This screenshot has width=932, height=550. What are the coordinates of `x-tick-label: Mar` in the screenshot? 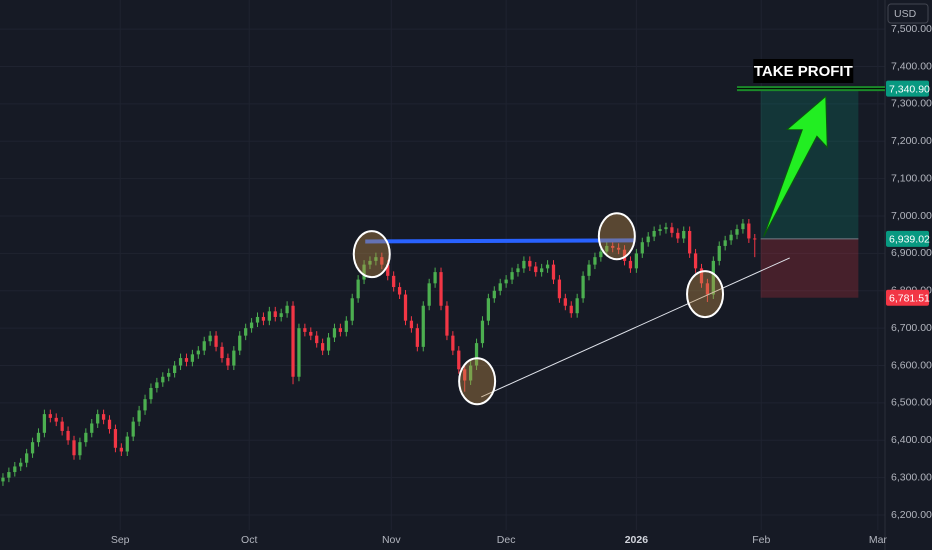 It's located at (878, 540).